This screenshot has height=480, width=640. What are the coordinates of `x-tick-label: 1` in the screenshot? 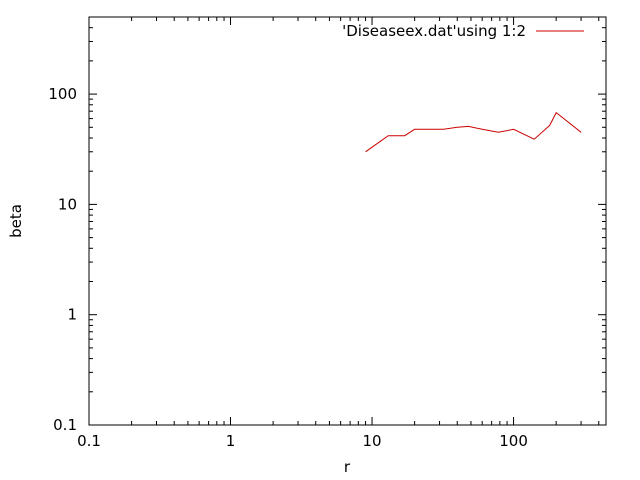 It's located at (231, 441).